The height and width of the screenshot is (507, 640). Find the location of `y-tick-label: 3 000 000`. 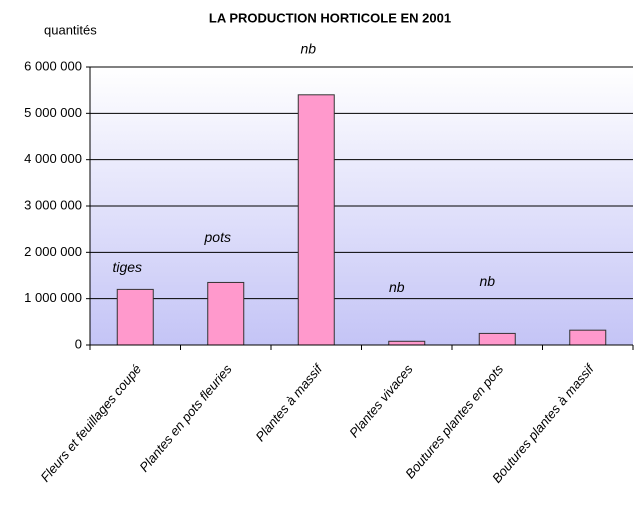

y-tick-label: 3 000 000 is located at coordinates (53, 204).